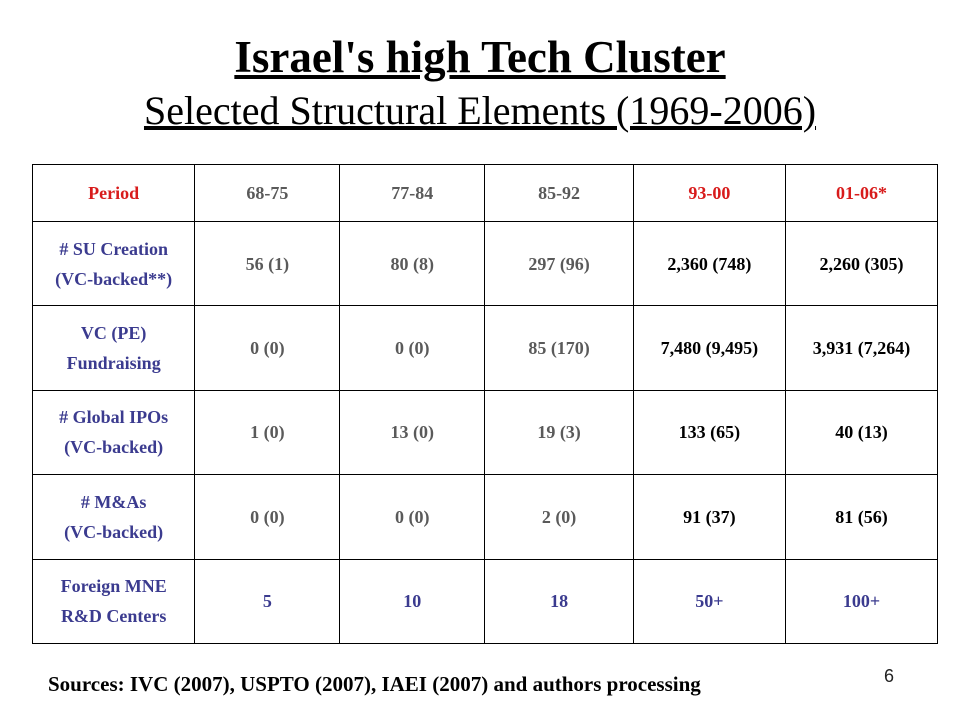 The width and height of the screenshot is (960, 720). Describe the element at coordinates (709, 193) in the screenshot. I see `header-93-00: 93-00` at that location.